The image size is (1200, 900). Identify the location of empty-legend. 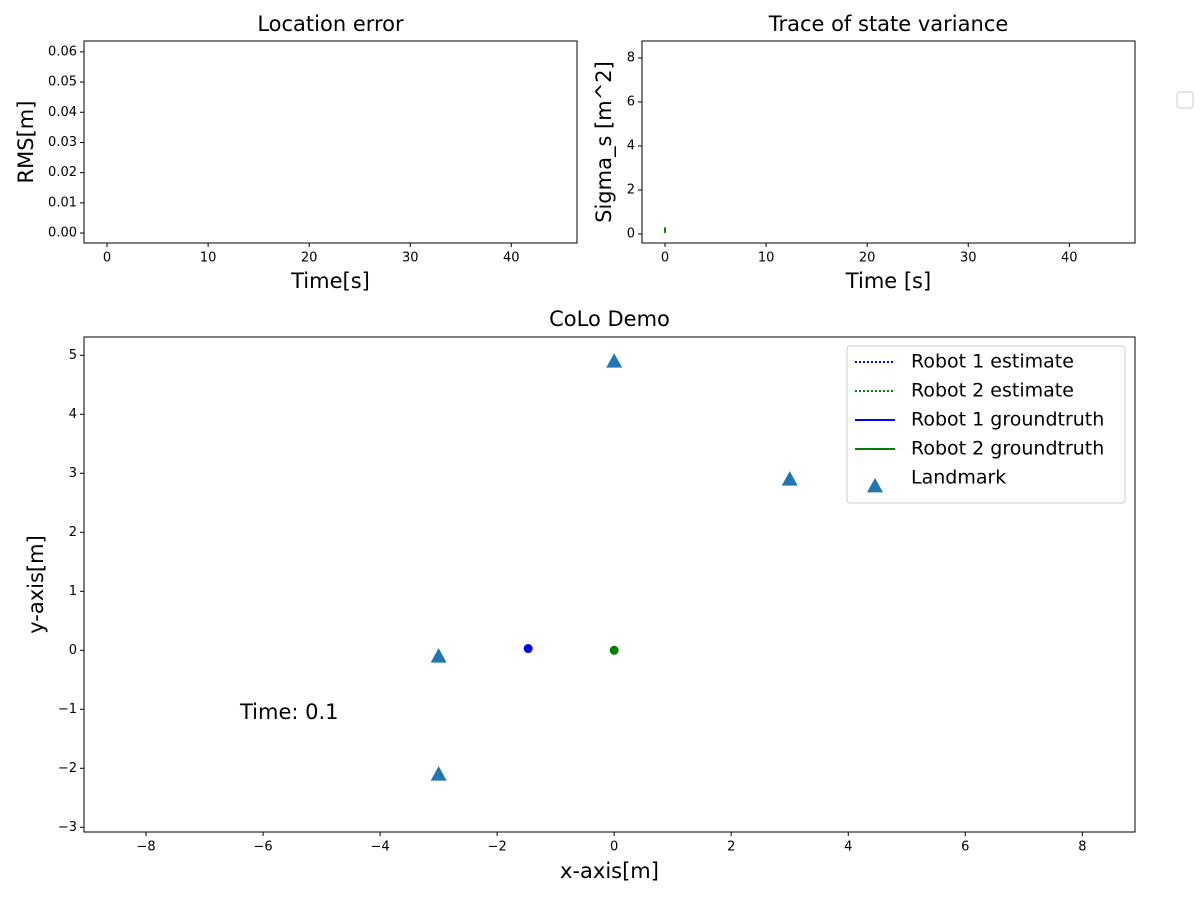
(1185, 100).